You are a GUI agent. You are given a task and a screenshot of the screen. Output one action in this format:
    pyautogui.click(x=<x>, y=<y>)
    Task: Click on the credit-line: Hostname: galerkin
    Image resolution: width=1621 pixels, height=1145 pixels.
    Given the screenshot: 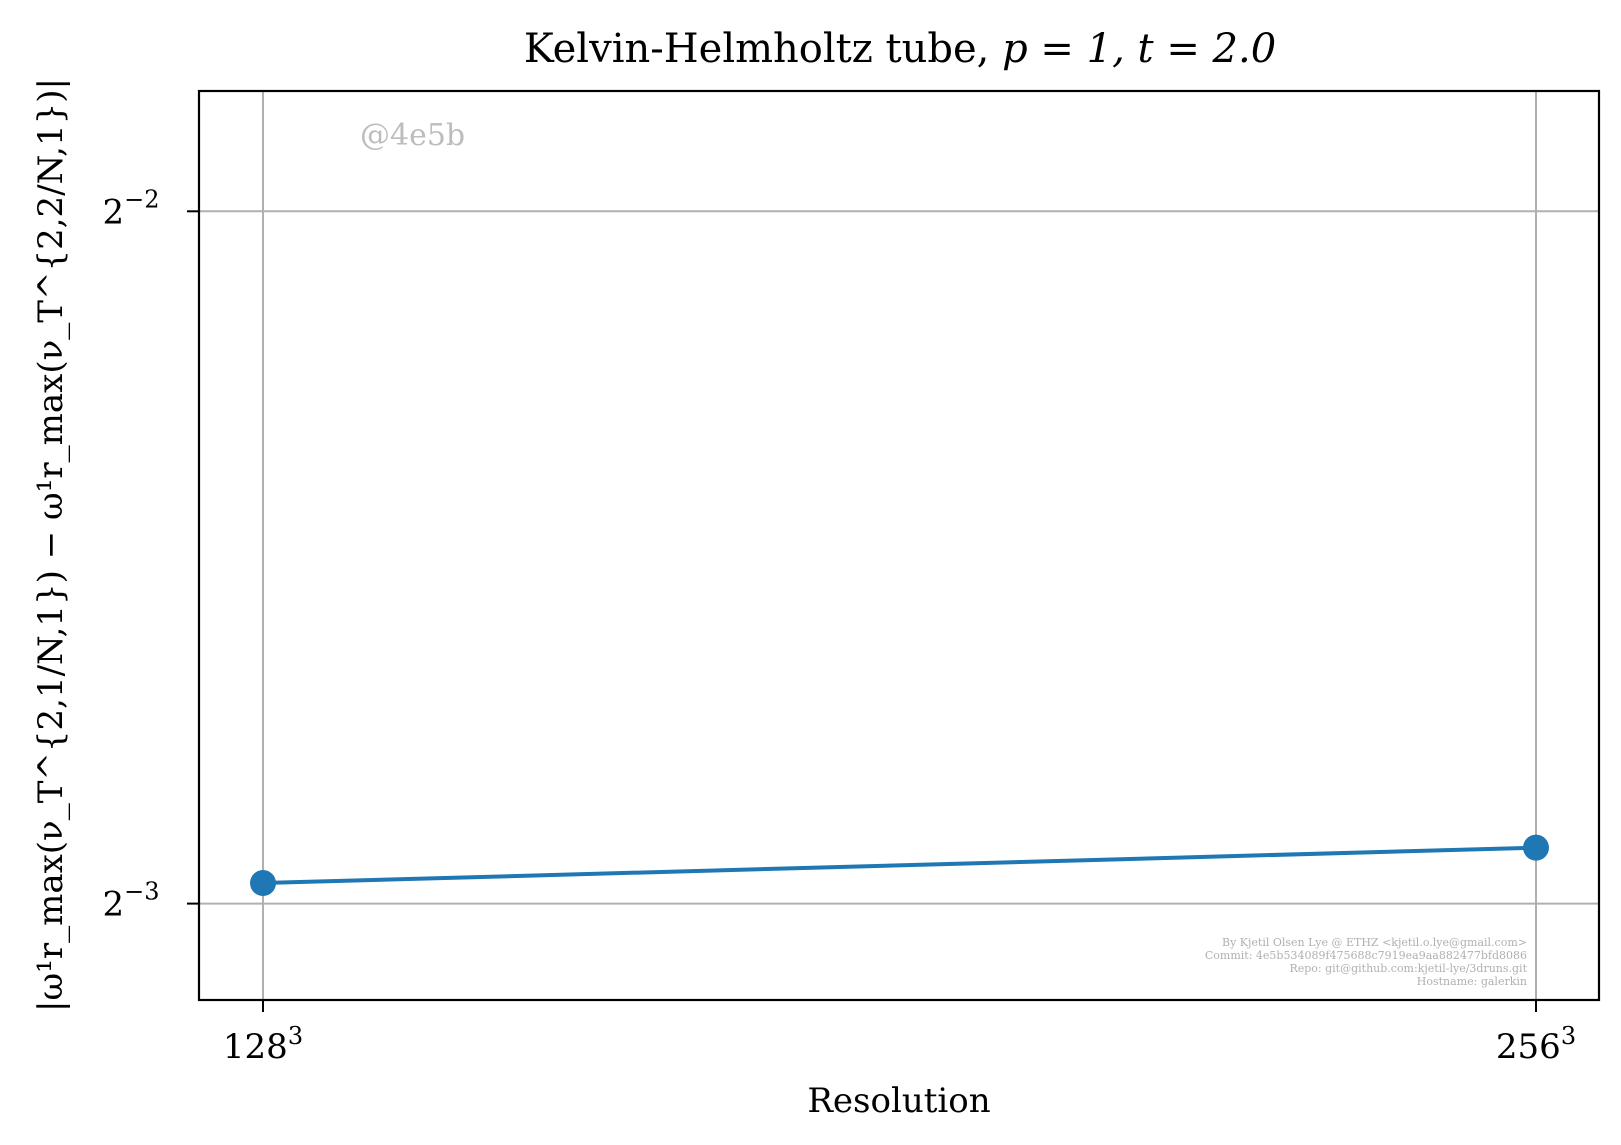 What is the action you would take?
    pyautogui.click(x=1472, y=981)
    